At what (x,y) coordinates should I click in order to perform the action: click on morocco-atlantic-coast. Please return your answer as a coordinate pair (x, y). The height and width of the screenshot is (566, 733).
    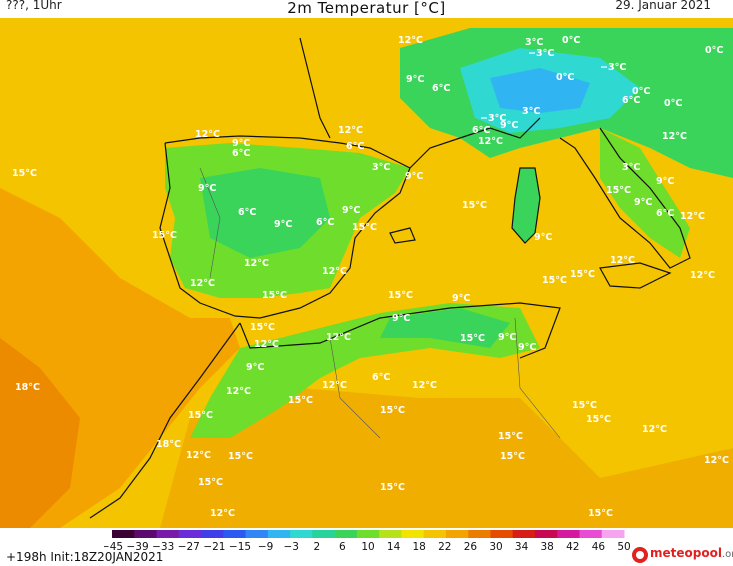
    Looking at the image, I should click on (165, 420).